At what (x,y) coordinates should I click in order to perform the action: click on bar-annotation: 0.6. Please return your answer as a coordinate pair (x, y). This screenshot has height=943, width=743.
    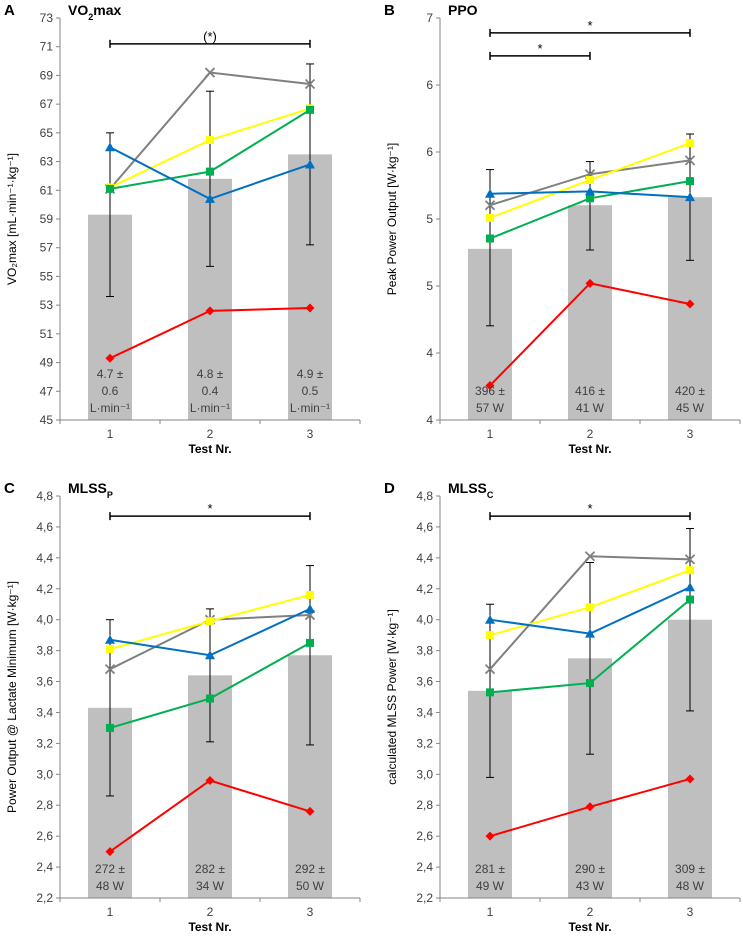
    Looking at the image, I should click on (110, 391).